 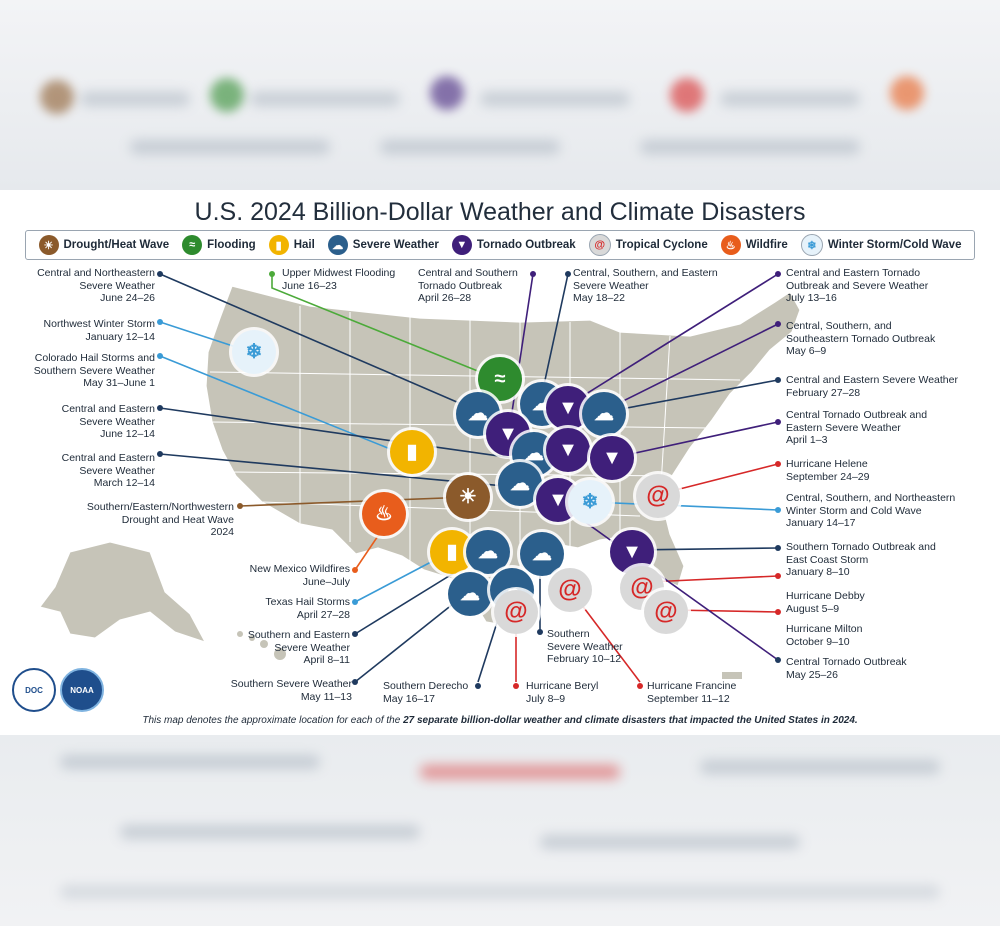 I want to click on event-label: Hurricane Helene September 24–29, so click(x=827, y=470).